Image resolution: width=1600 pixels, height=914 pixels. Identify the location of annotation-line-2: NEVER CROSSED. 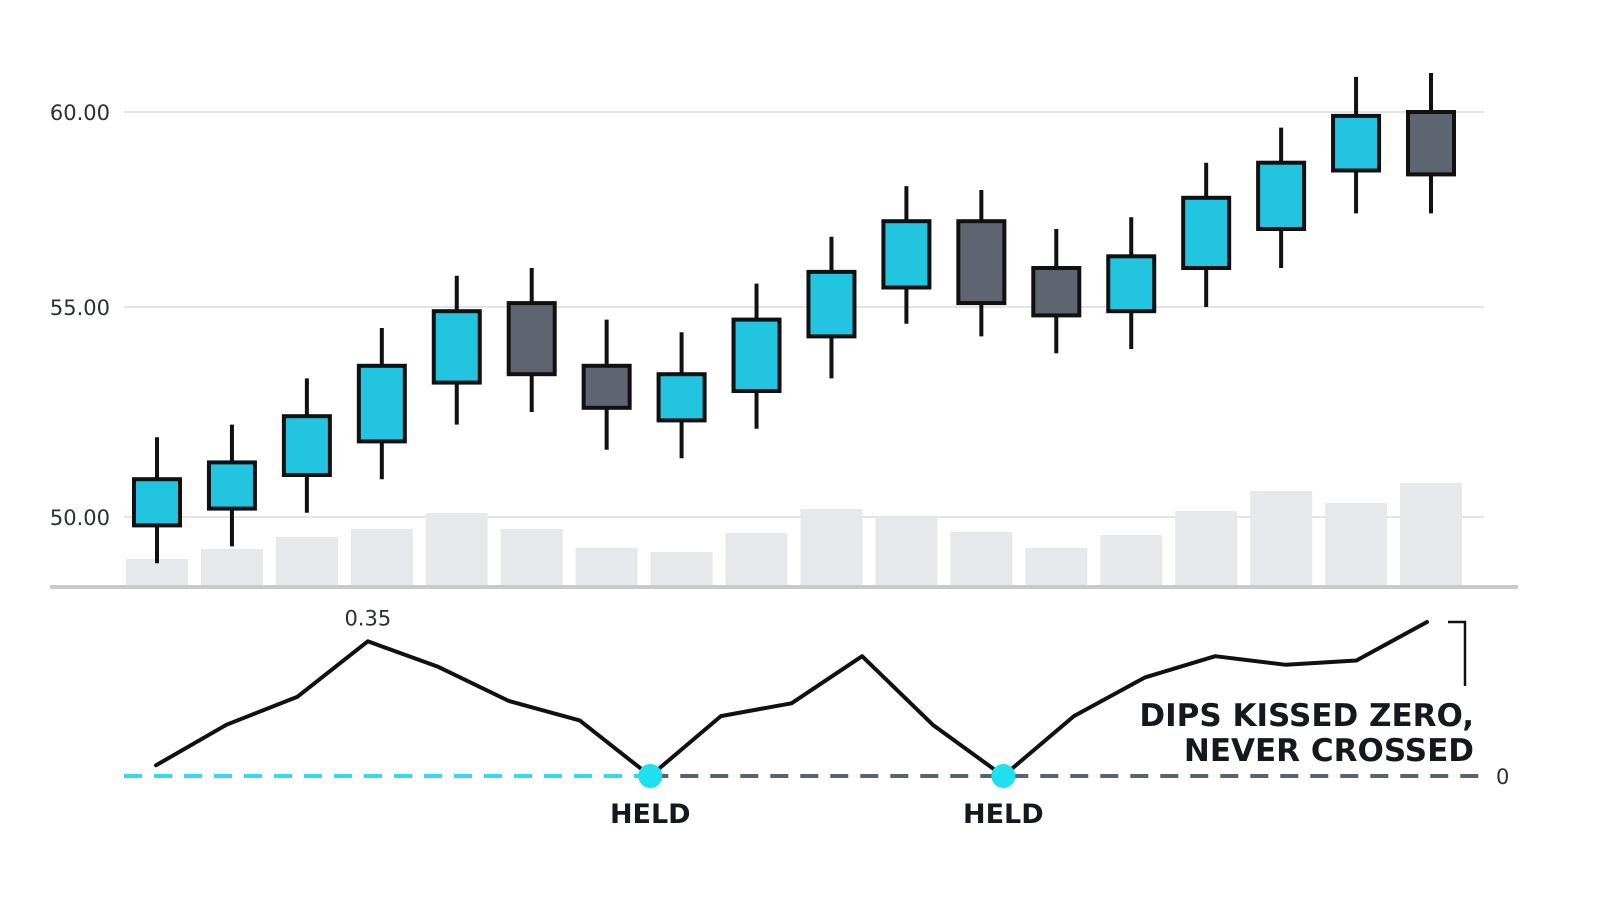
(1329, 751).